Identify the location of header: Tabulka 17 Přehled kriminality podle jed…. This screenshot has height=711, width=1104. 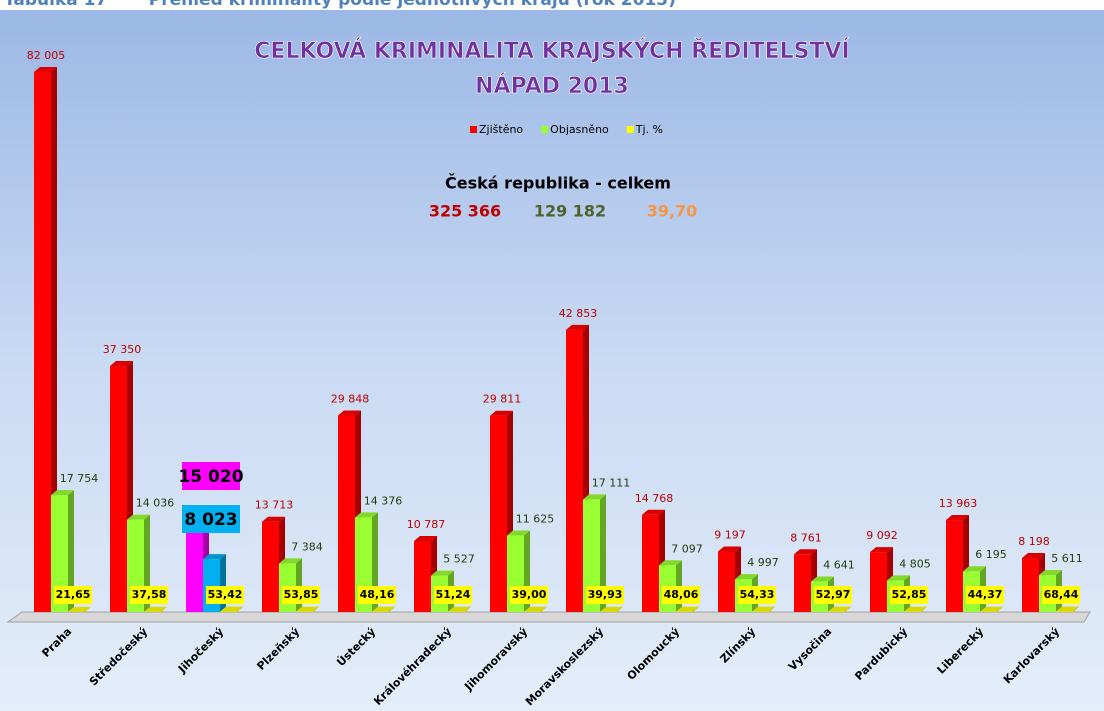
(340, 5).